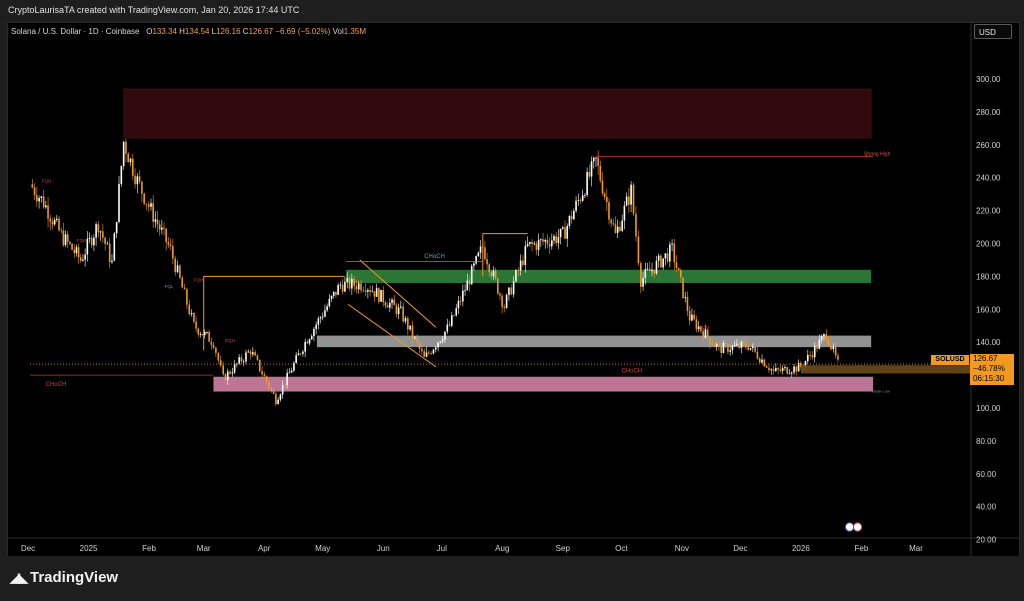  Describe the element at coordinates (989, 368) in the screenshot. I see `percent-change: −46.78%` at that location.